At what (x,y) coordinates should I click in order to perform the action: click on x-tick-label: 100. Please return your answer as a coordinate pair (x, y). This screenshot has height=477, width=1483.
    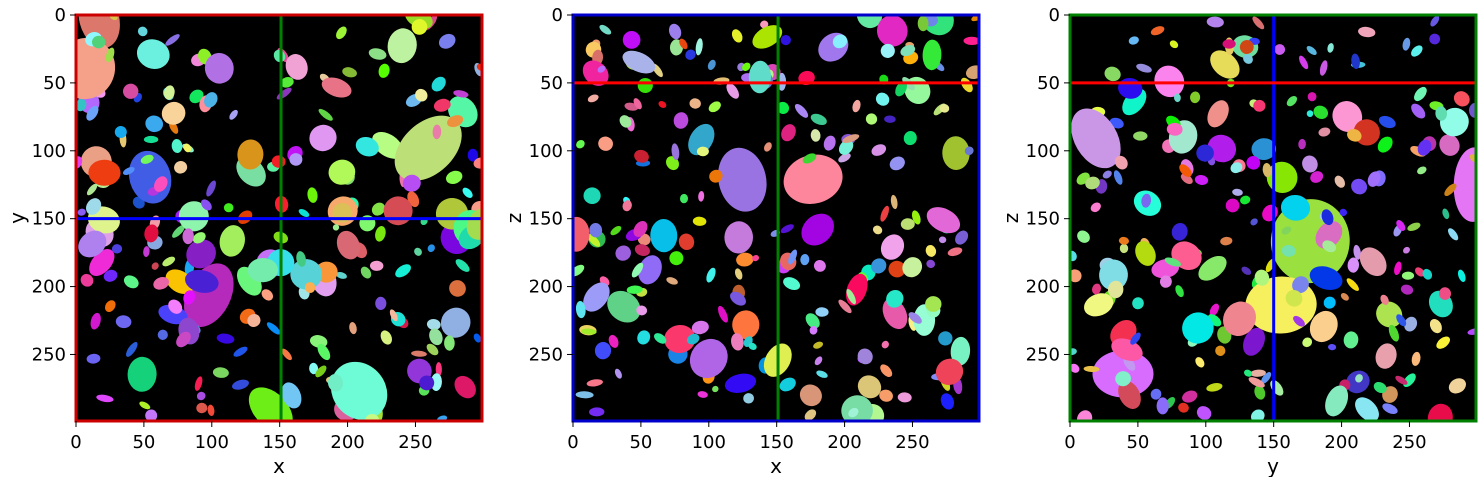
    Looking at the image, I should click on (709, 442).